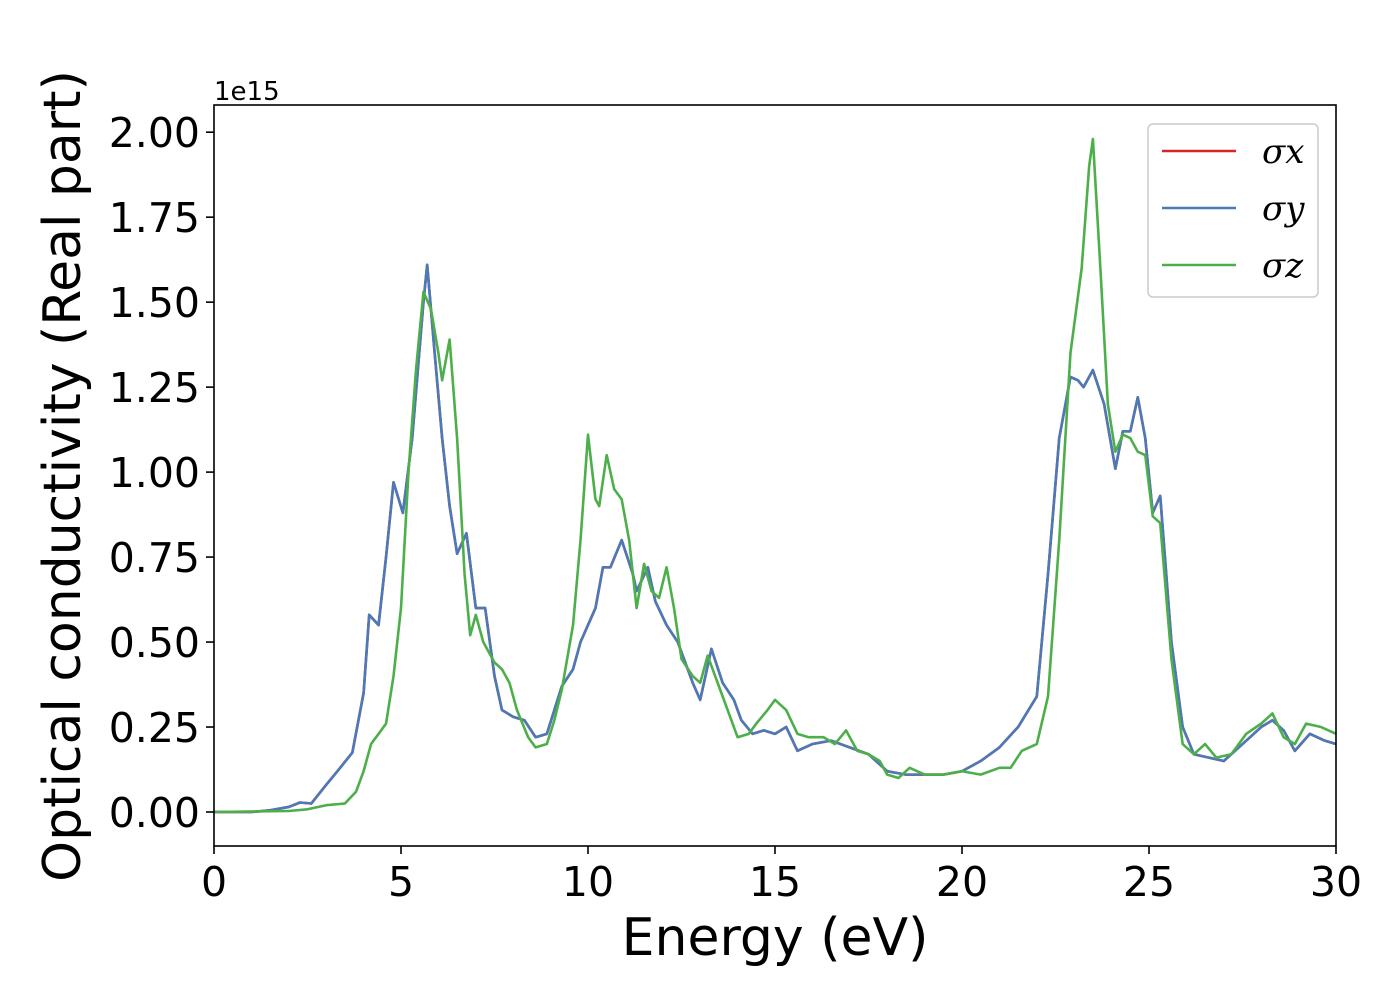 The height and width of the screenshot is (1000, 1400). What do you see at coordinates (1149, 882) in the screenshot?
I see `x-tick-label: 25` at bounding box center [1149, 882].